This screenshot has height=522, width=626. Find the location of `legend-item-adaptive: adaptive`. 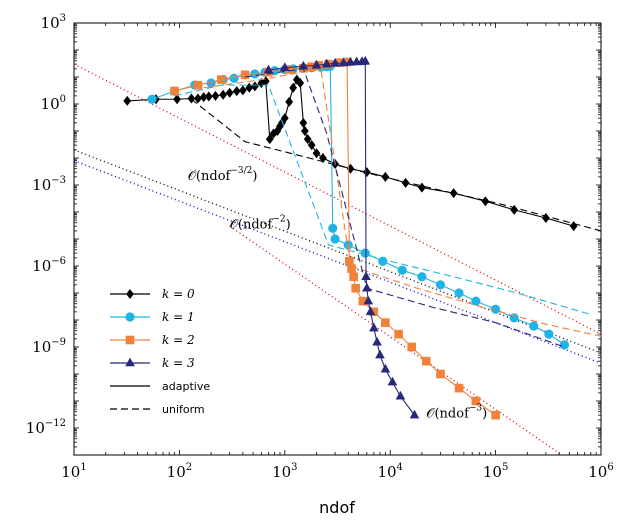

legend-item-adaptive: adaptive is located at coordinates (160, 386).